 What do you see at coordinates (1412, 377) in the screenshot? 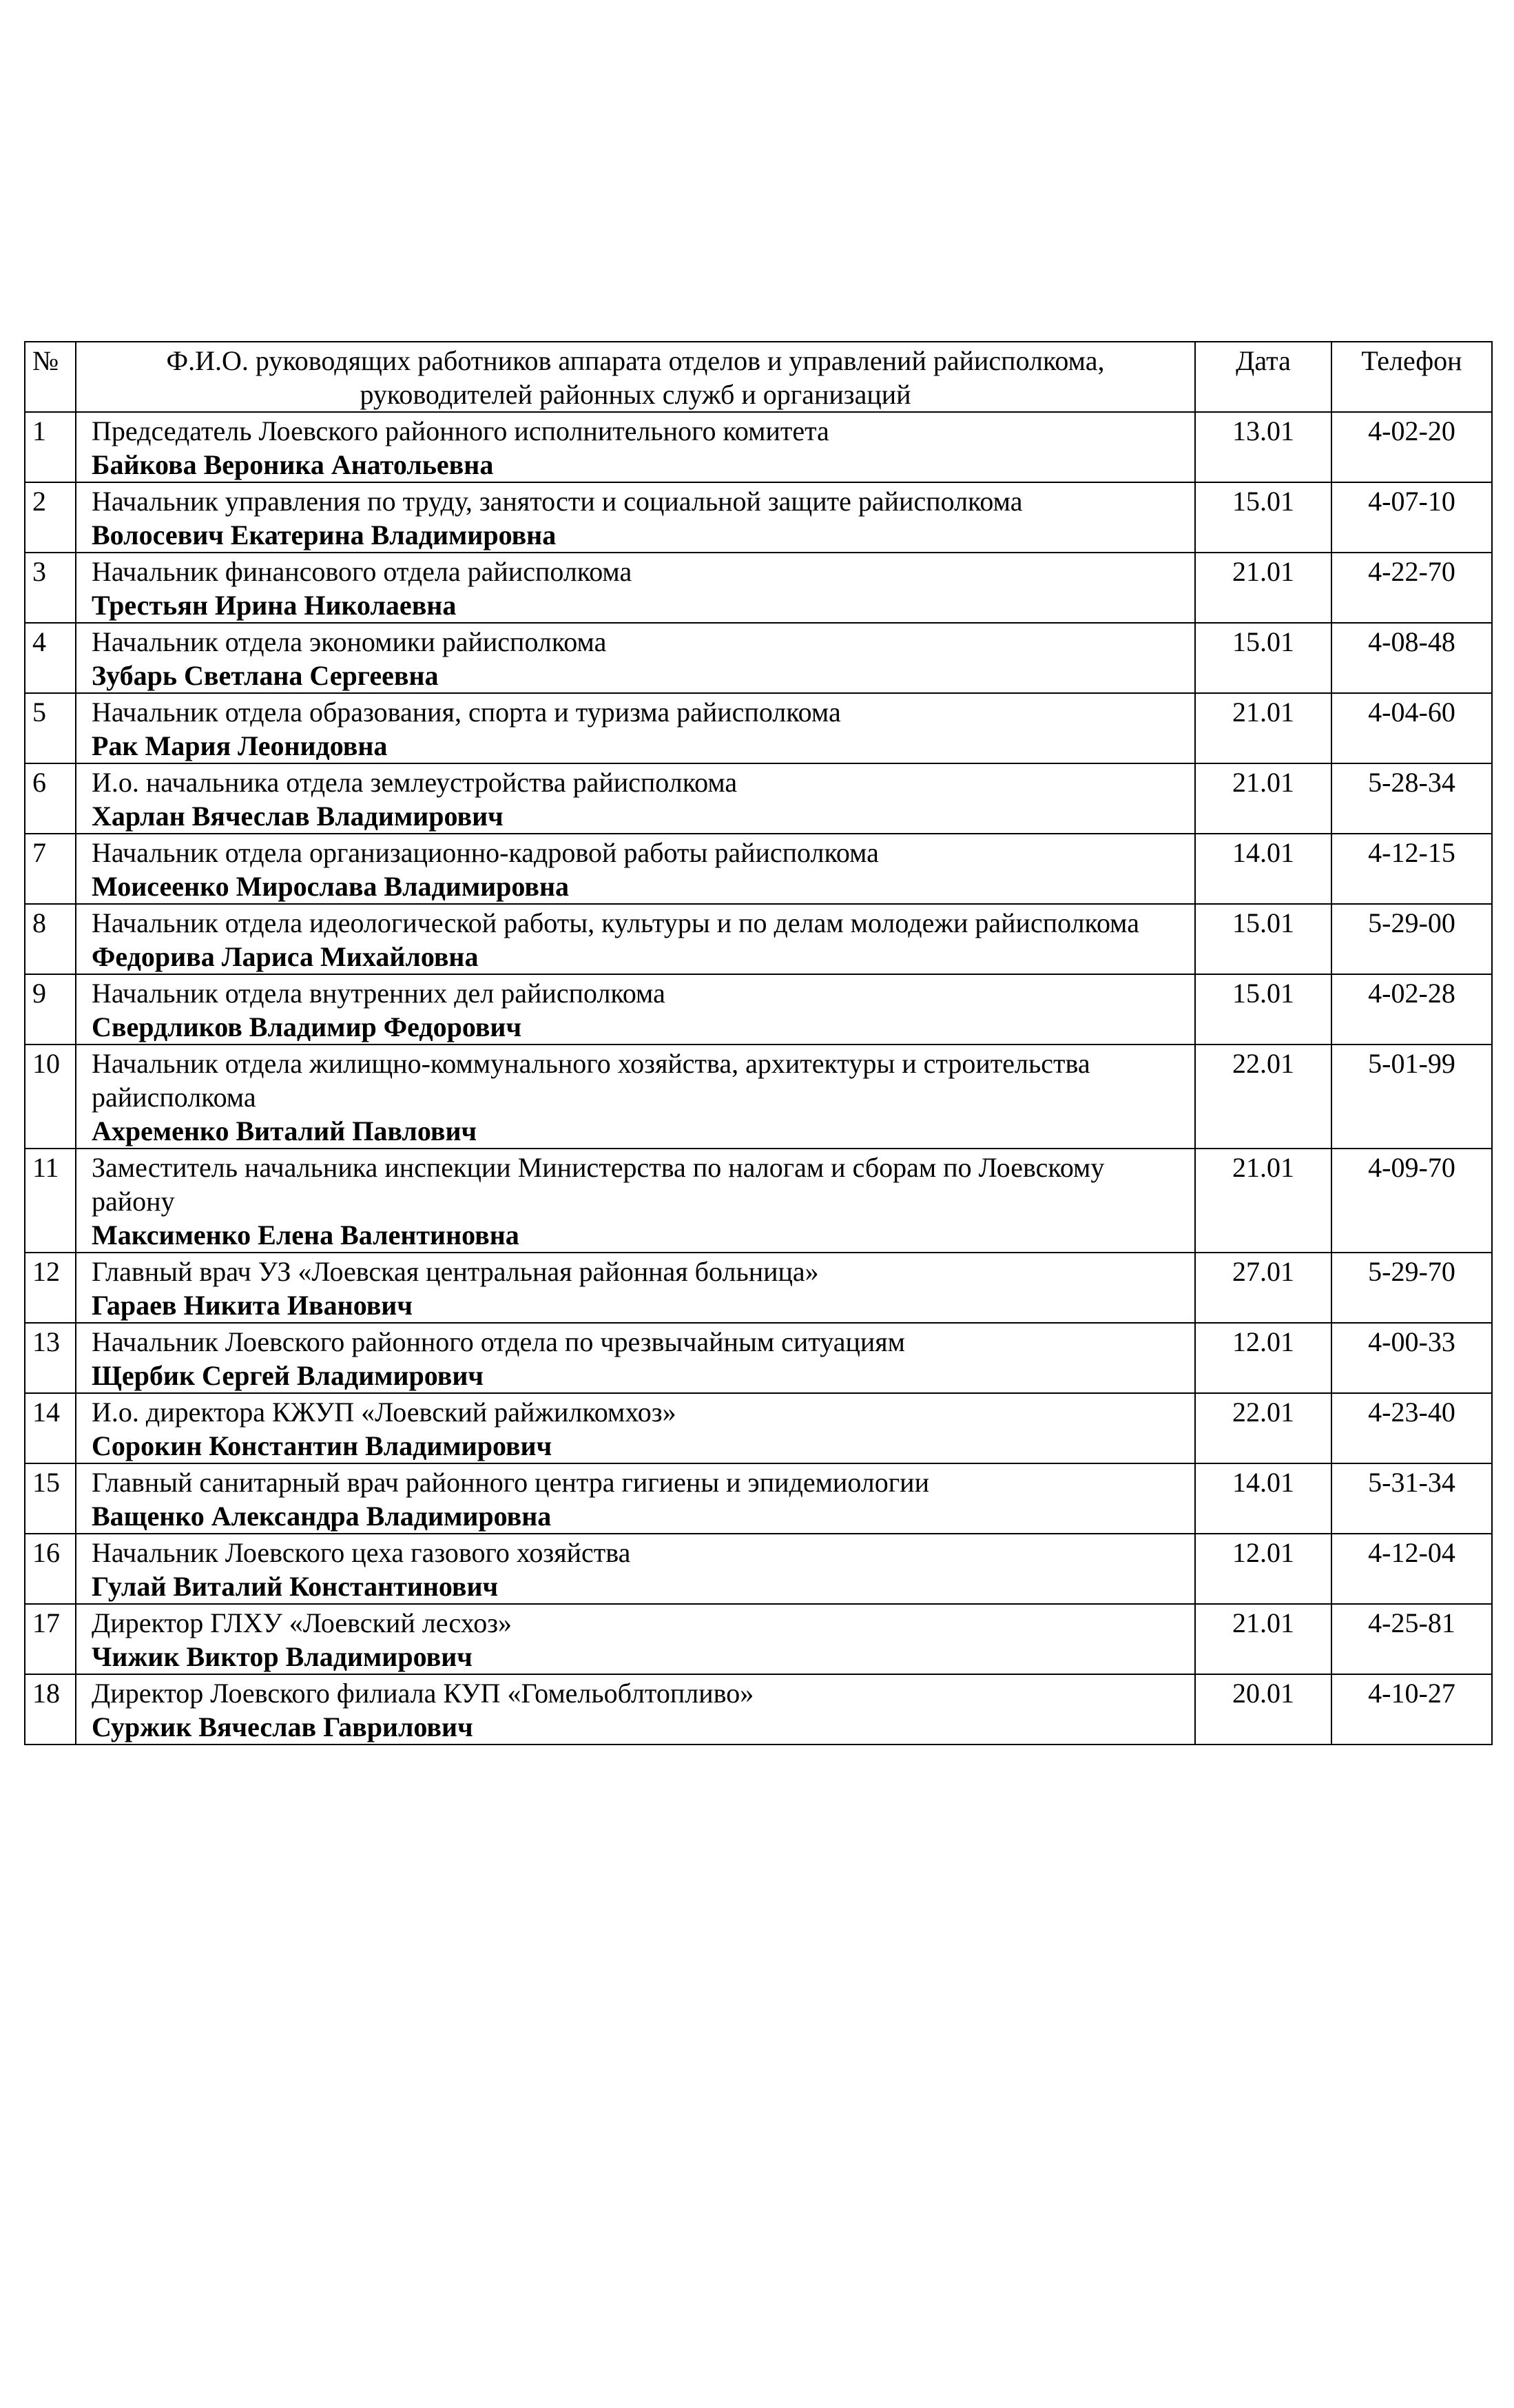
I see `header-phone: Телефон` at bounding box center [1412, 377].